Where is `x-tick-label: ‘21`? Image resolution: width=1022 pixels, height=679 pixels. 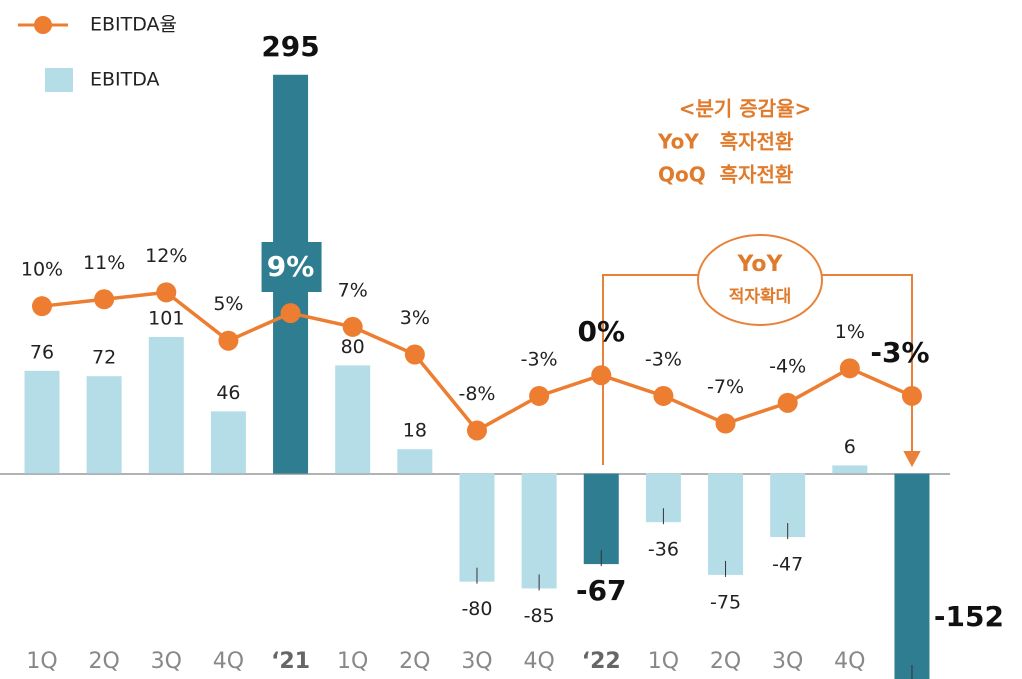
x-tick-label: ‘21 is located at coordinates (290, 661).